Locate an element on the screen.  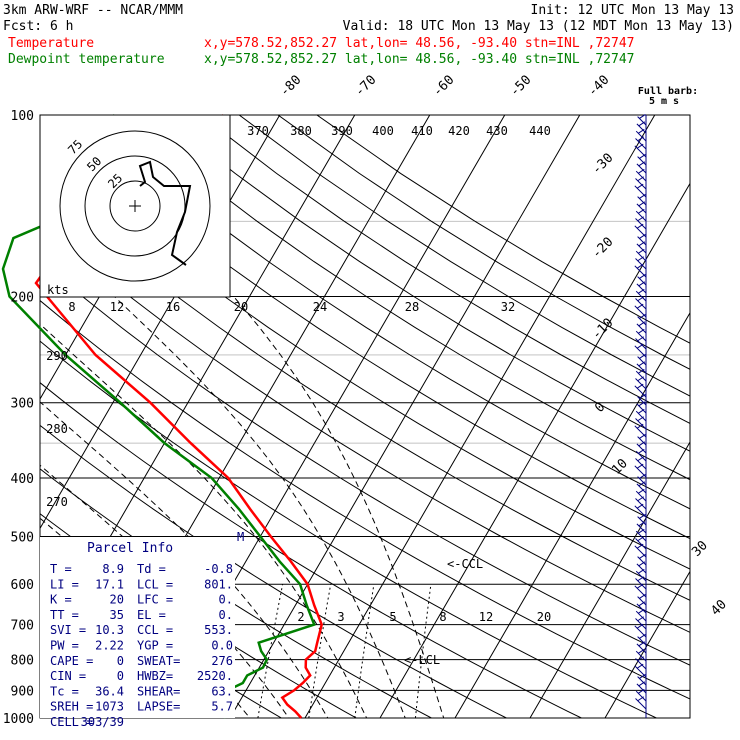
parcel-info-cell: Td = is located at coordinates (151, 569).